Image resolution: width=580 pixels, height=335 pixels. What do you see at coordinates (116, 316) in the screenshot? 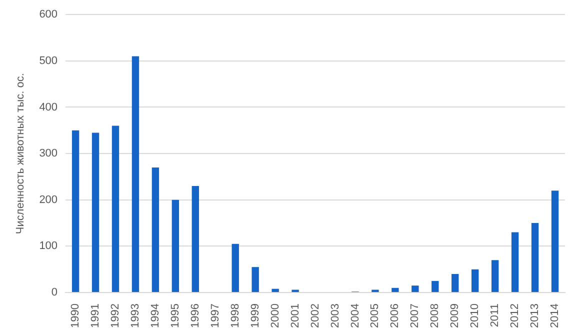
I see `x-tick-label: 1992` at bounding box center [116, 316].